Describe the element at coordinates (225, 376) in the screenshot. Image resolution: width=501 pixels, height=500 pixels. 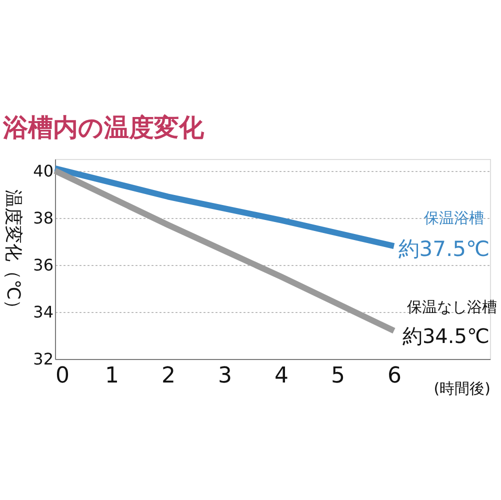
I see `x-tick-label: 3` at that location.